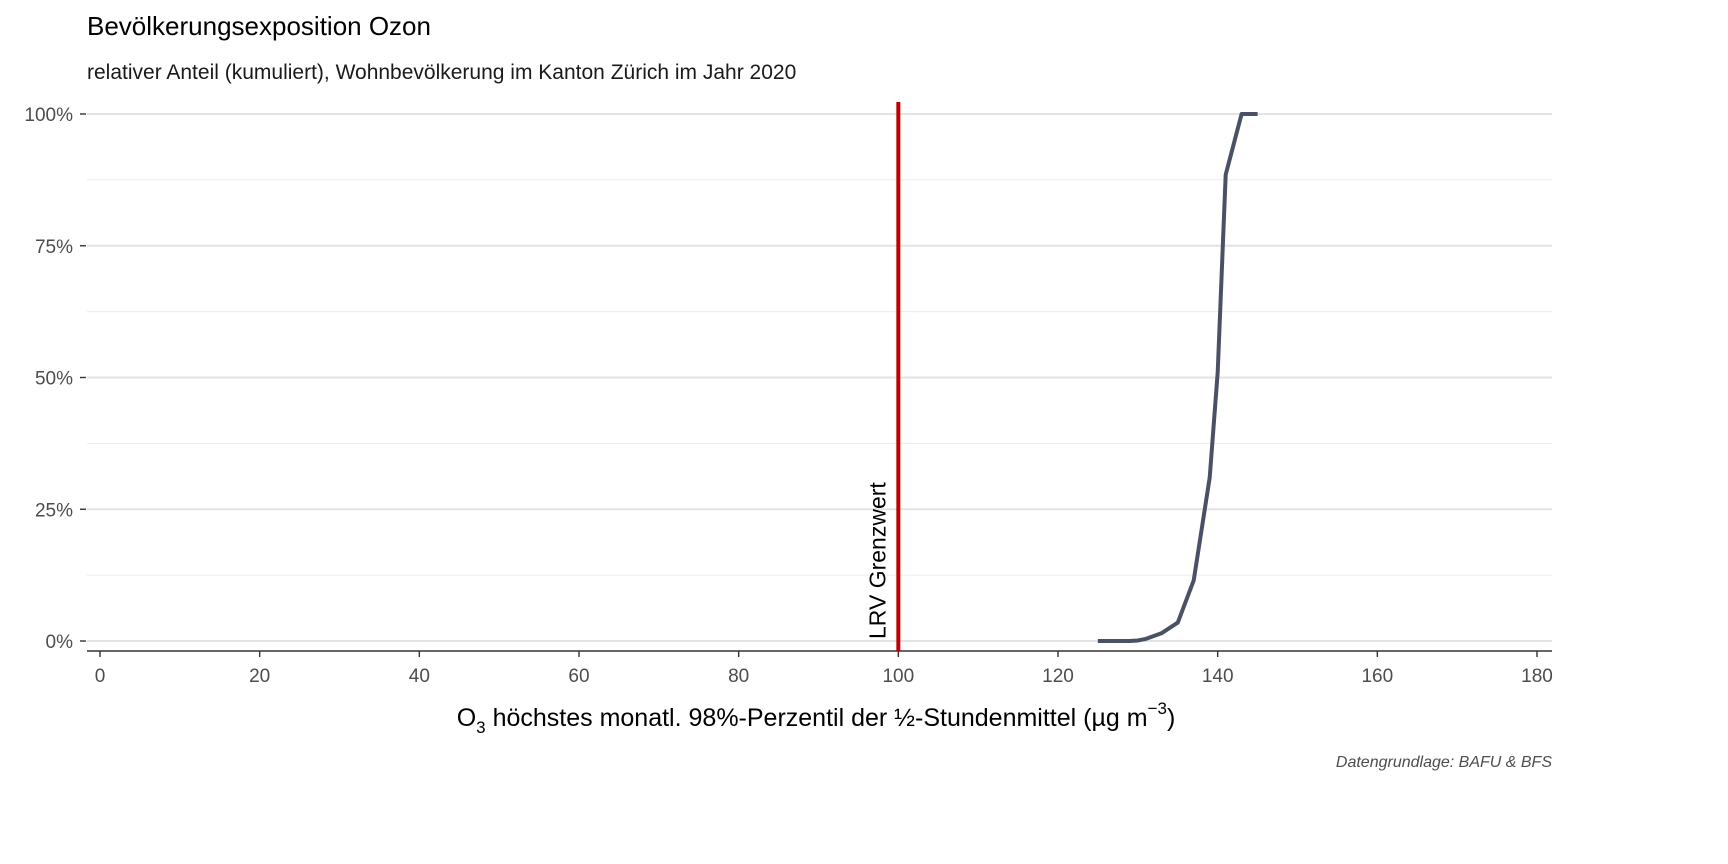 This screenshot has height=864, width=1728. I want to click on x-tick-label: 140, so click(1218, 676).